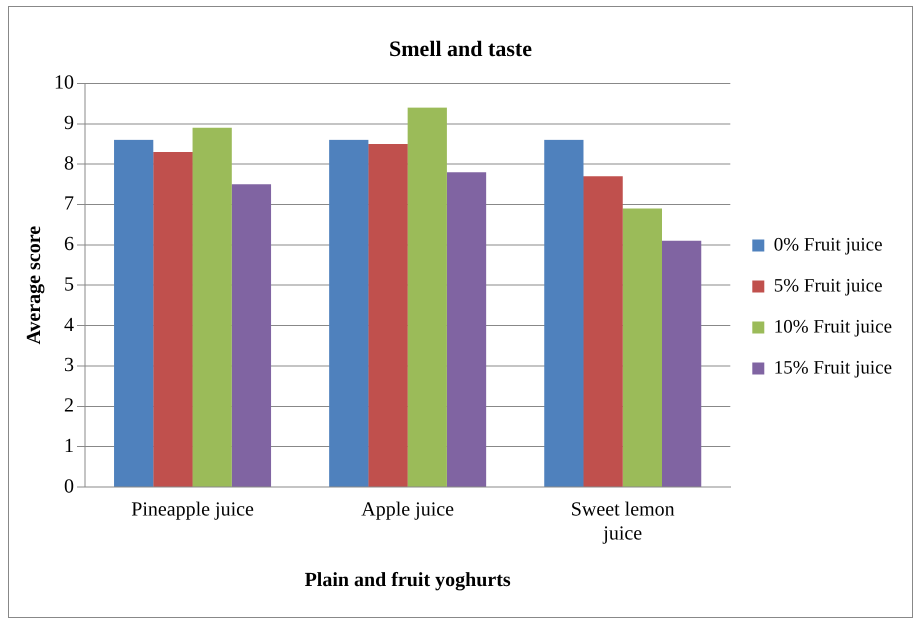 The image size is (923, 627). I want to click on y-tick-label: 8, so click(69, 163).